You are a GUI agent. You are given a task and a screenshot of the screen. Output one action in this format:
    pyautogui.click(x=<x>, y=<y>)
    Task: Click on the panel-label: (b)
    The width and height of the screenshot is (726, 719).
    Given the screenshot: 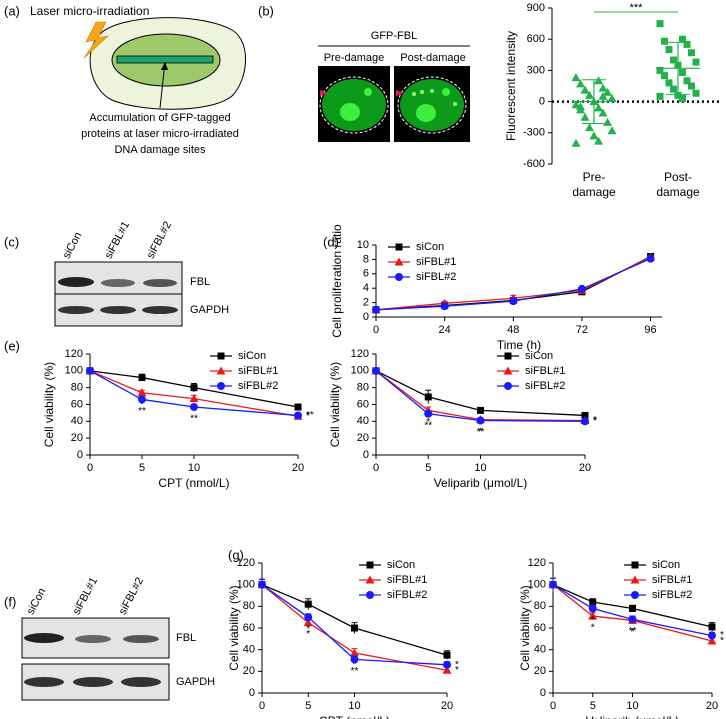 What is the action you would take?
    pyautogui.click(x=266, y=10)
    